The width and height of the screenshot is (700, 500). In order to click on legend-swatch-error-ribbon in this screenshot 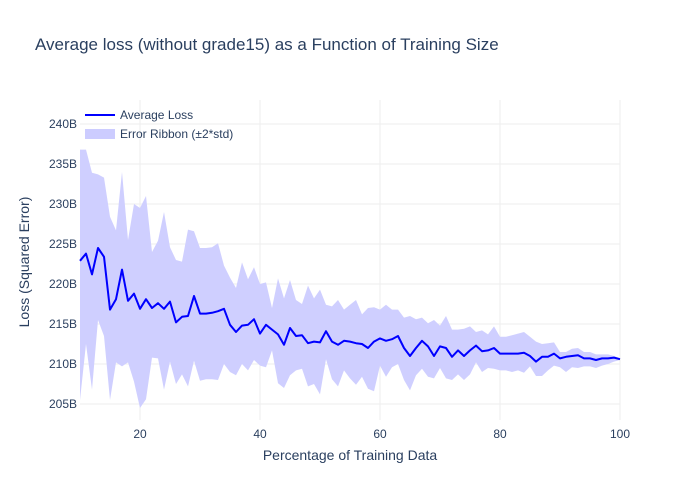, I will do `click(100, 134)`.